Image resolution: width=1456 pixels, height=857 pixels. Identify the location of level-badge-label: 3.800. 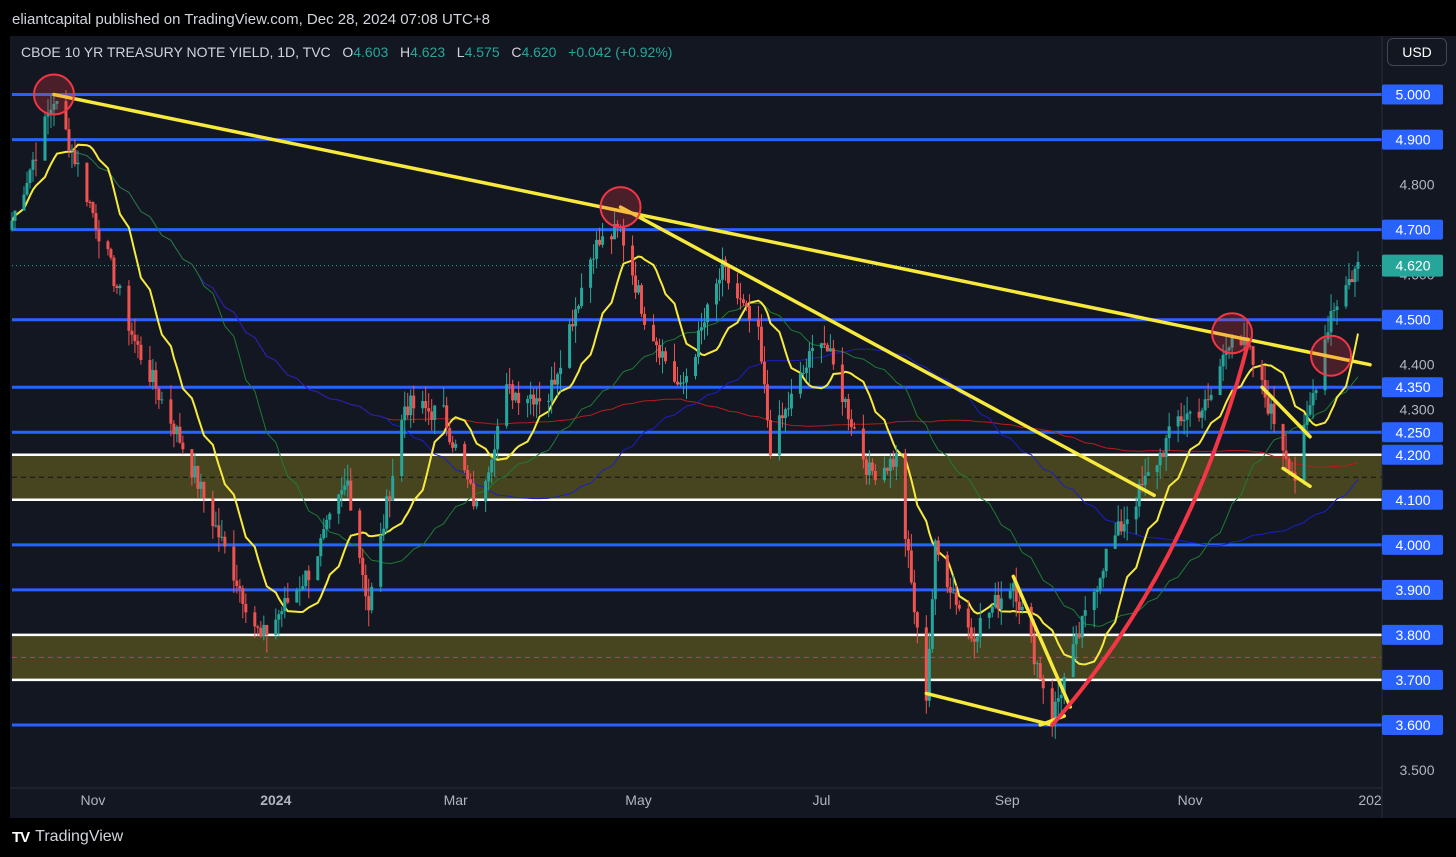
(1412, 635).